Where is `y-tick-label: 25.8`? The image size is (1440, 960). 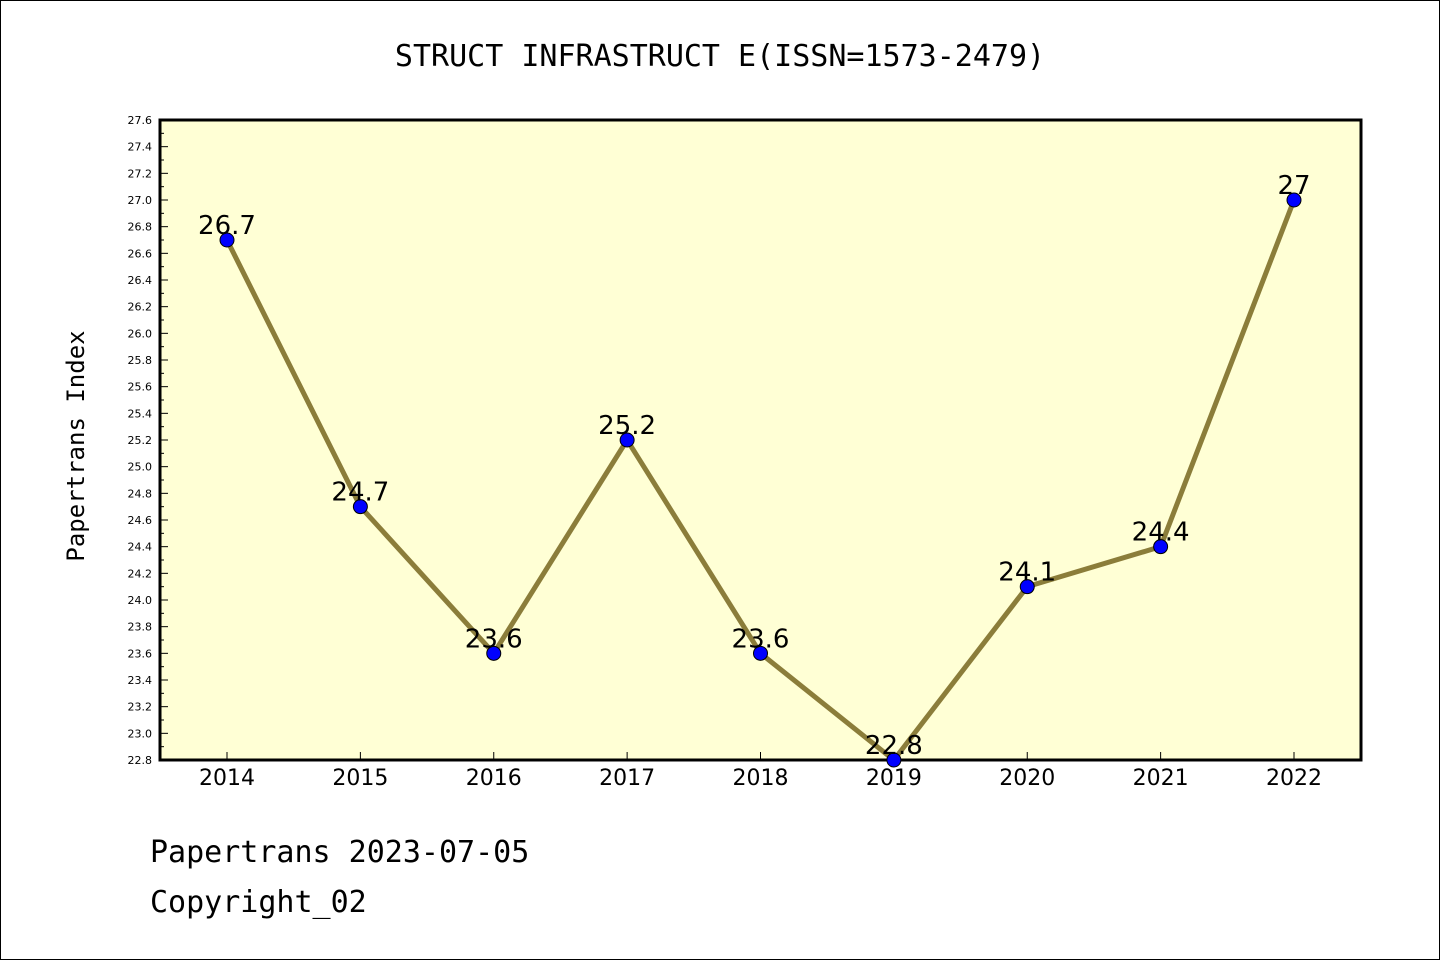 y-tick-label: 25.8 is located at coordinates (140, 360).